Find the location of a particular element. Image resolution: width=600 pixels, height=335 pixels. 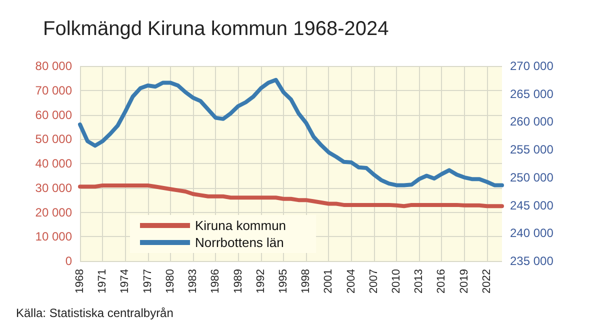

x-tick-label: 1989 is located at coordinates (238, 281).